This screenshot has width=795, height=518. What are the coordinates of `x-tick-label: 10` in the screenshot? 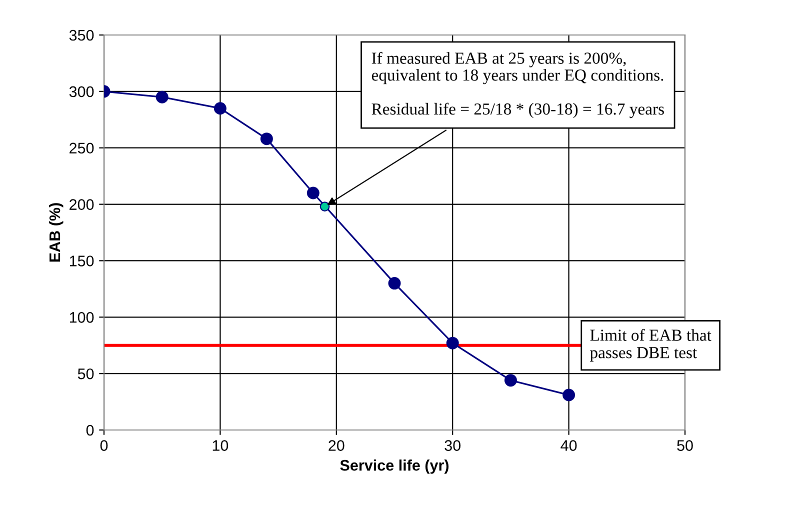 It's located at (220, 445).